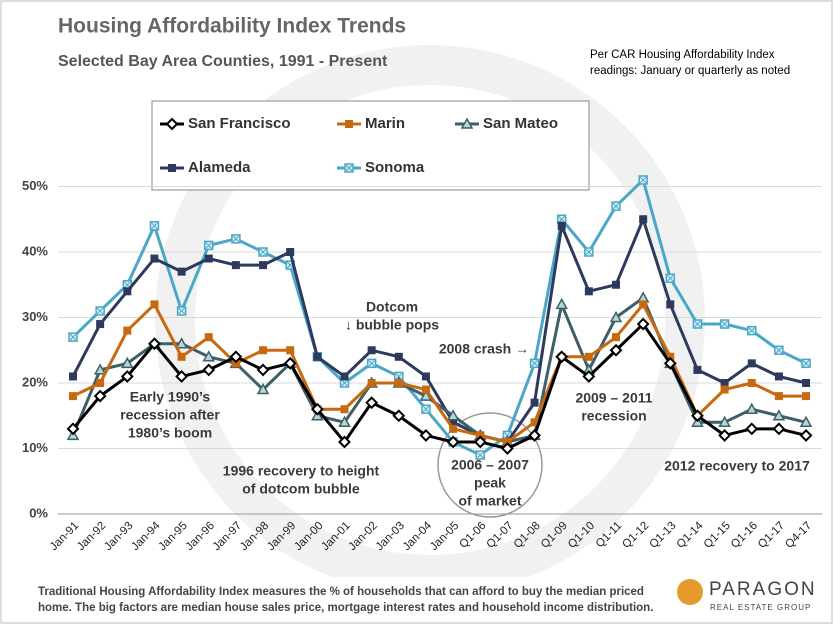  Describe the element at coordinates (301, 489) in the screenshot. I see `annotation: of dotcom bubble` at that location.